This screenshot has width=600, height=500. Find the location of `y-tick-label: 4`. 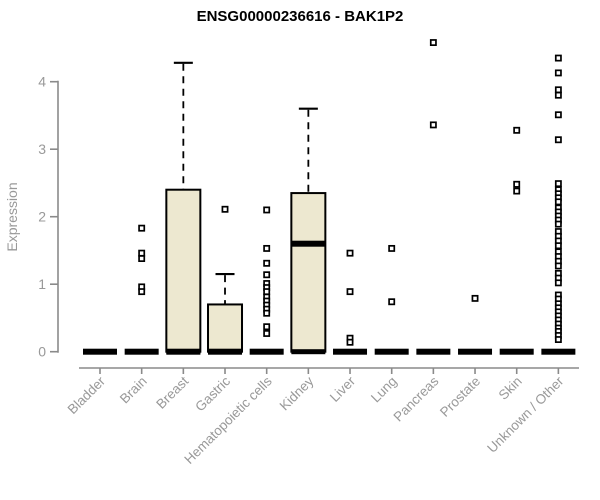

y-tick-label: 4 is located at coordinates (42, 82).